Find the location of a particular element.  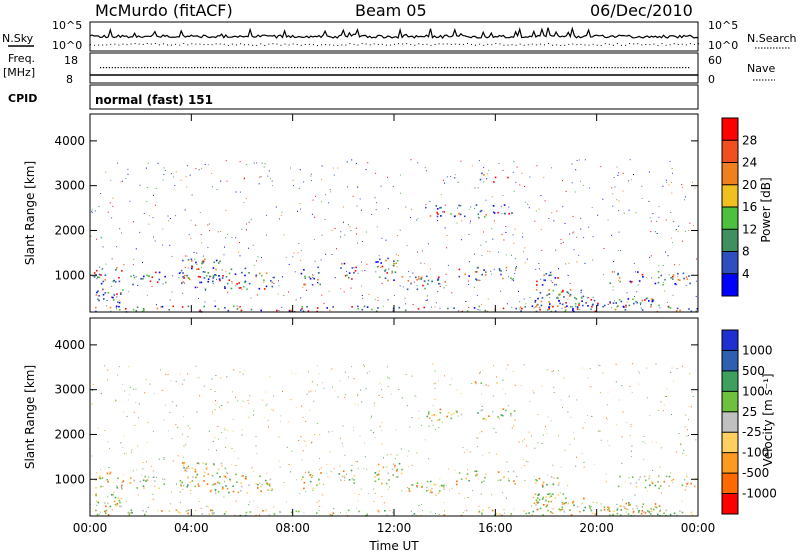

x-tick-label: 04:00 is located at coordinates (191, 528).